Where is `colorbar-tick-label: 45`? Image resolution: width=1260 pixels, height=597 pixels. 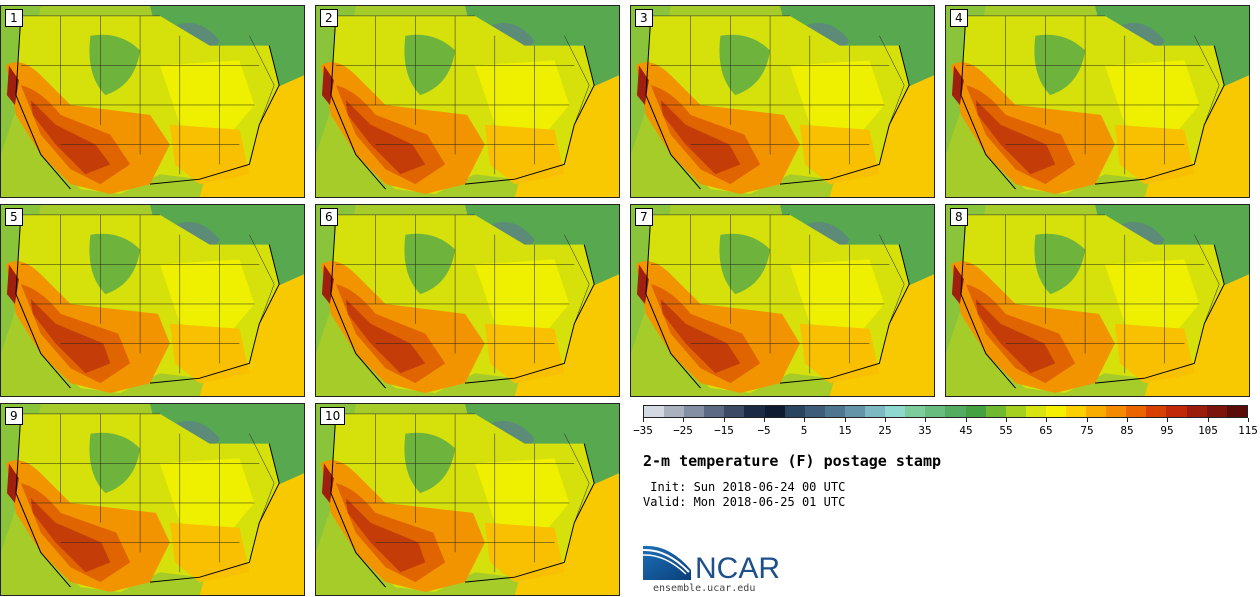 colorbar-tick-label: 45 is located at coordinates (966, 430).